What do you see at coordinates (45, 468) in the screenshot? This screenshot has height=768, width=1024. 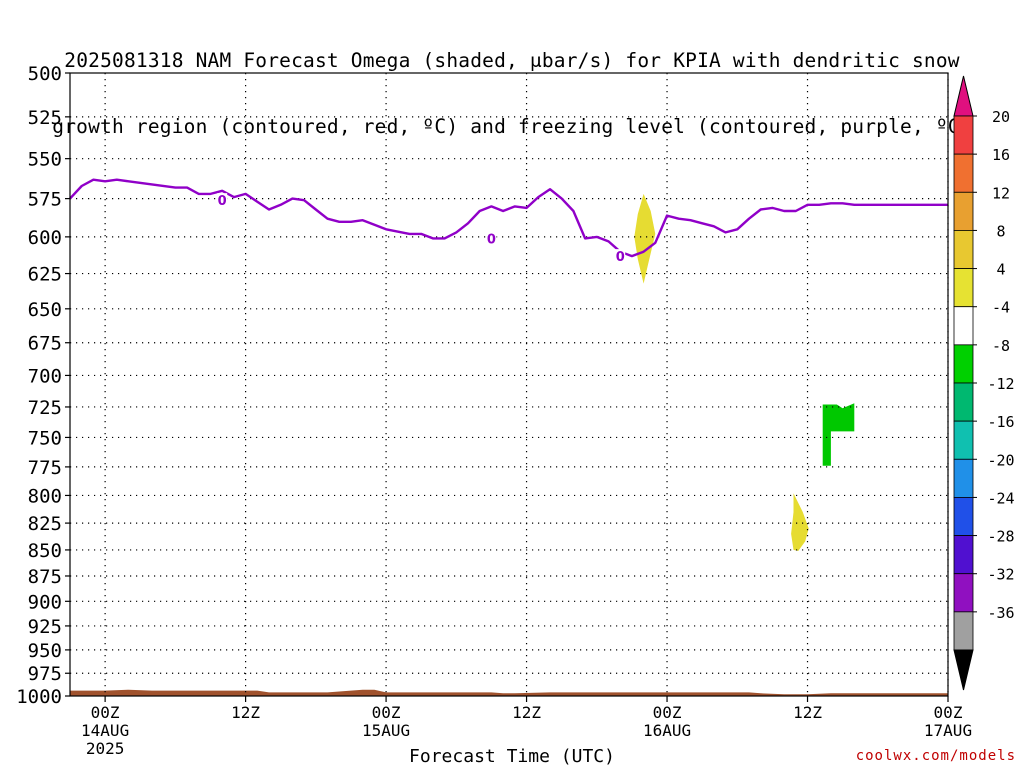 I see `y-tick-label: 775` at bounding box center [45, 468].